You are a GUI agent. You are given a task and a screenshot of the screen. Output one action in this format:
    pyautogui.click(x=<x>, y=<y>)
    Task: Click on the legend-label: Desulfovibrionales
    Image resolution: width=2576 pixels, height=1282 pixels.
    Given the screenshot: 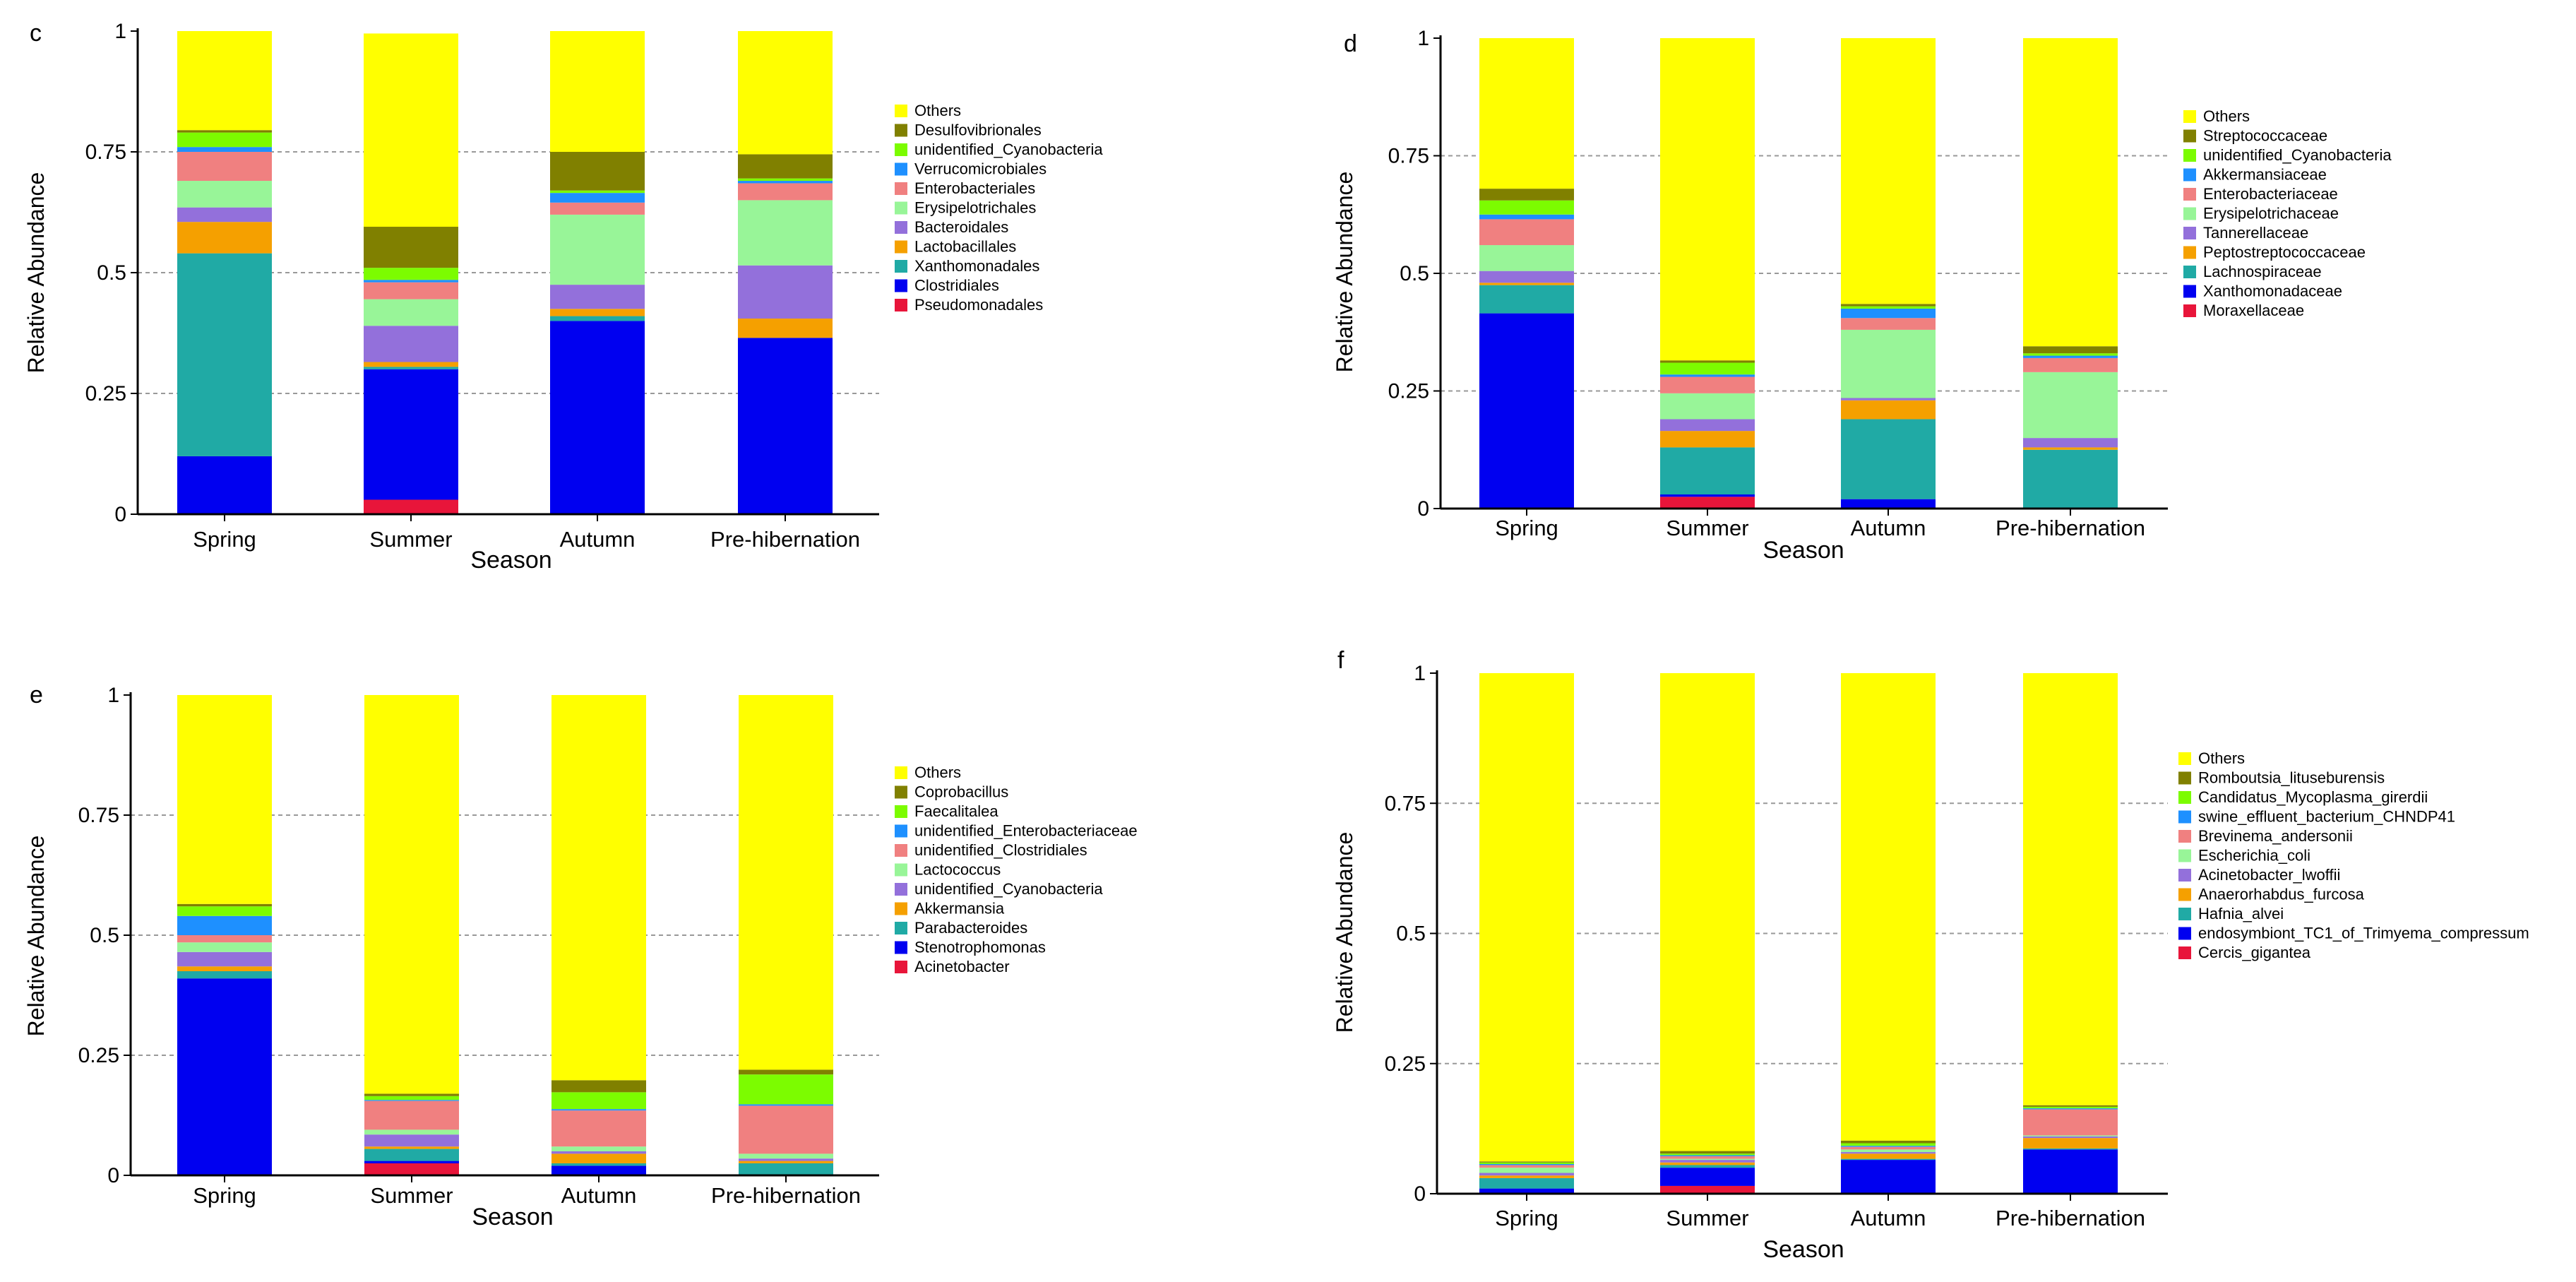 What is the action you would take?
    pyautogui.click(x=978, y=130)
    